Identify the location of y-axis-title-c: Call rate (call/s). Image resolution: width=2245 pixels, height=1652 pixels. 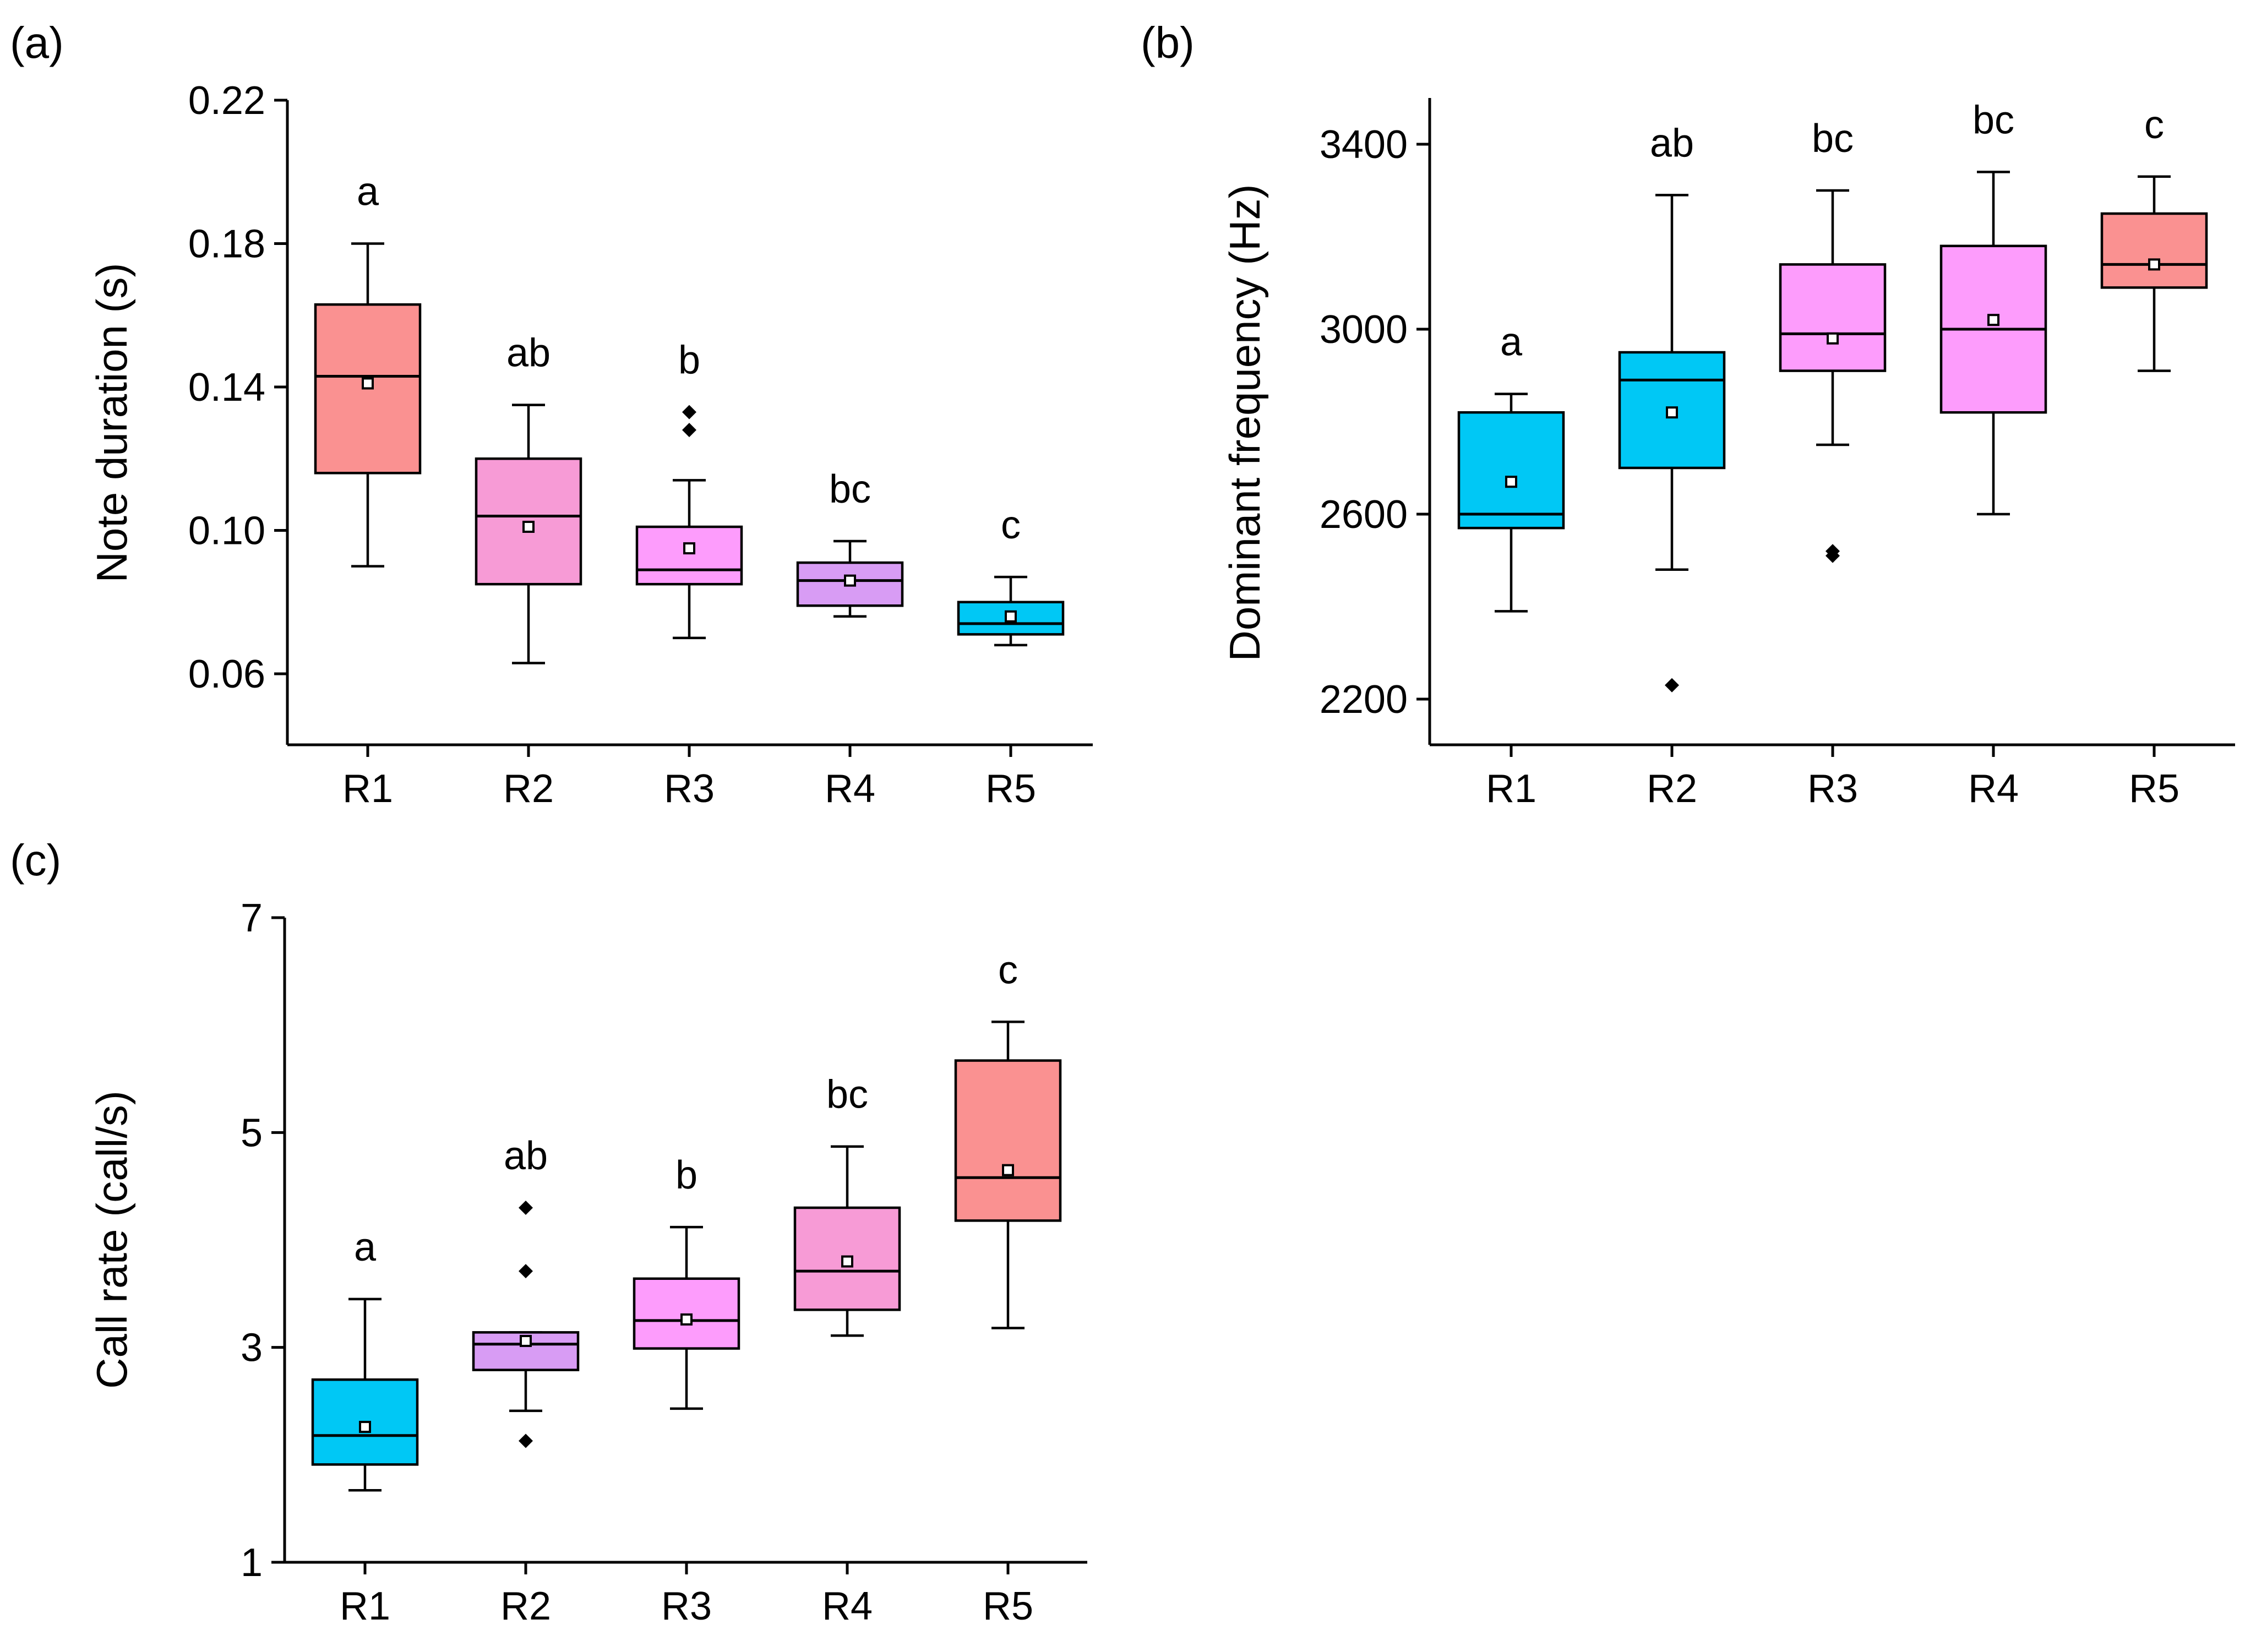
(112, 1240).